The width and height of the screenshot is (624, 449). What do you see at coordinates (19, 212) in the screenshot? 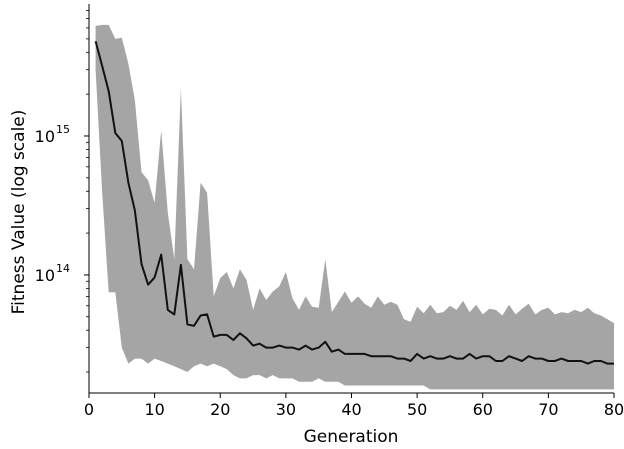
I see `y-axis-label: Fitness Value (log scale)` at bounding box center [19, 212].